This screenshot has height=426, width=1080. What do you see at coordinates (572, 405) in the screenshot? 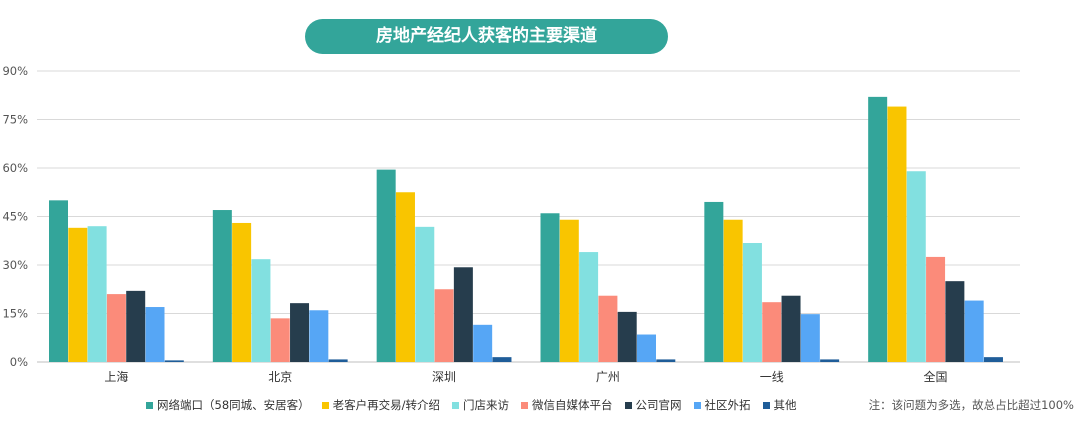
I see `legend-label: 微信自媒体平台` at bounding box center [572, 405].